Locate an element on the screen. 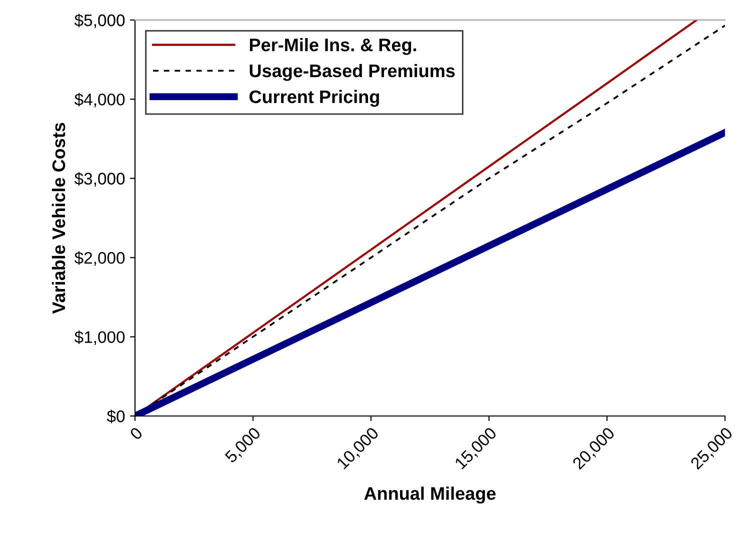 This screenshot has height=535, width=738. legend-label: Usage-Based Premiums is located at coordinates (352, 72).